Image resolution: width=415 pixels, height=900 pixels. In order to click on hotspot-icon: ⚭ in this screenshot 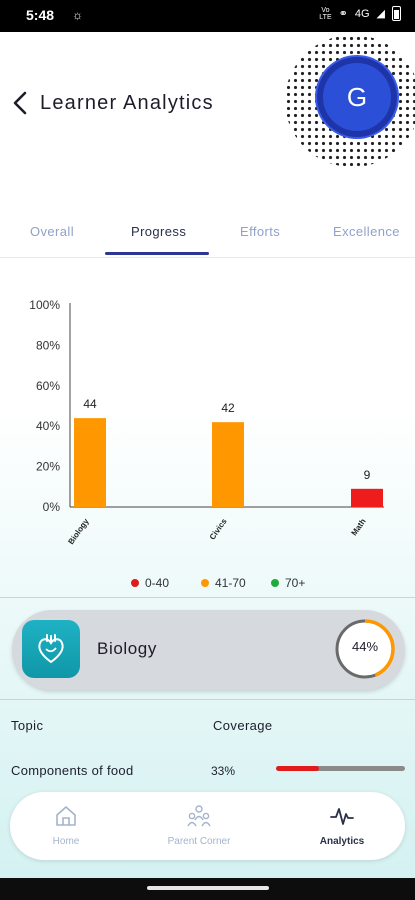, I will do `click(343, 14)`.